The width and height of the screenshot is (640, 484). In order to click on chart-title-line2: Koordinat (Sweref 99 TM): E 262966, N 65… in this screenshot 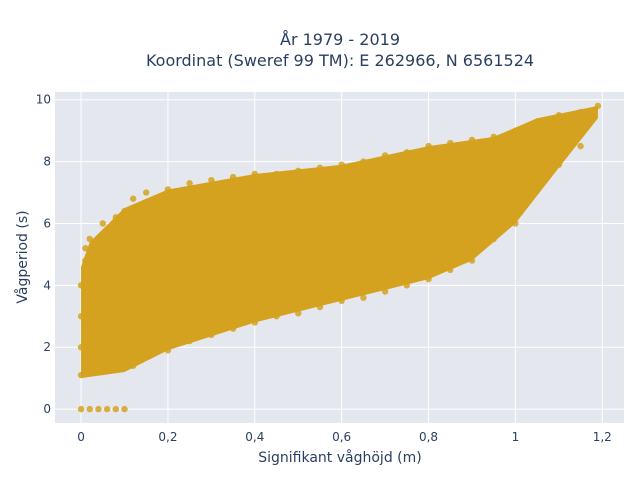, I will do `click(340, 60)`.